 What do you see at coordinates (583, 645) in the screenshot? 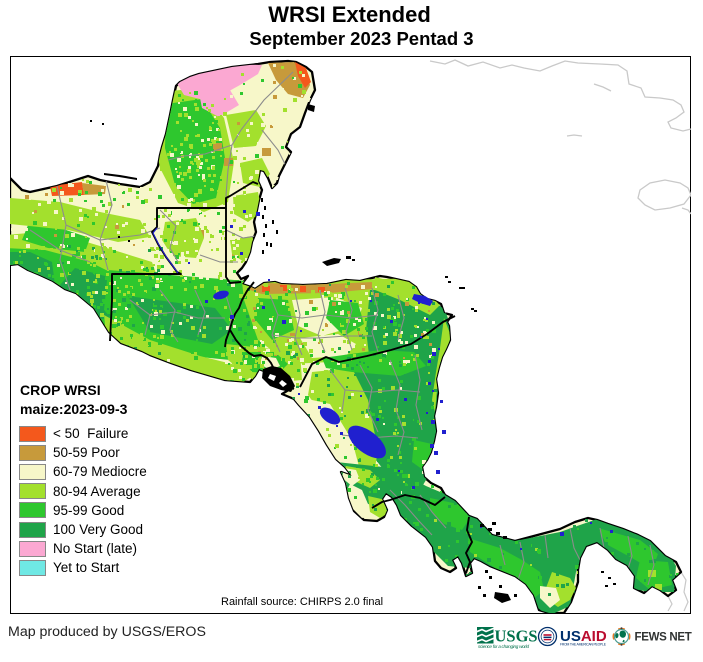
I see `svg-text: FROM THE AMERICAN PEOPLE` at bounding box center [583, 645].